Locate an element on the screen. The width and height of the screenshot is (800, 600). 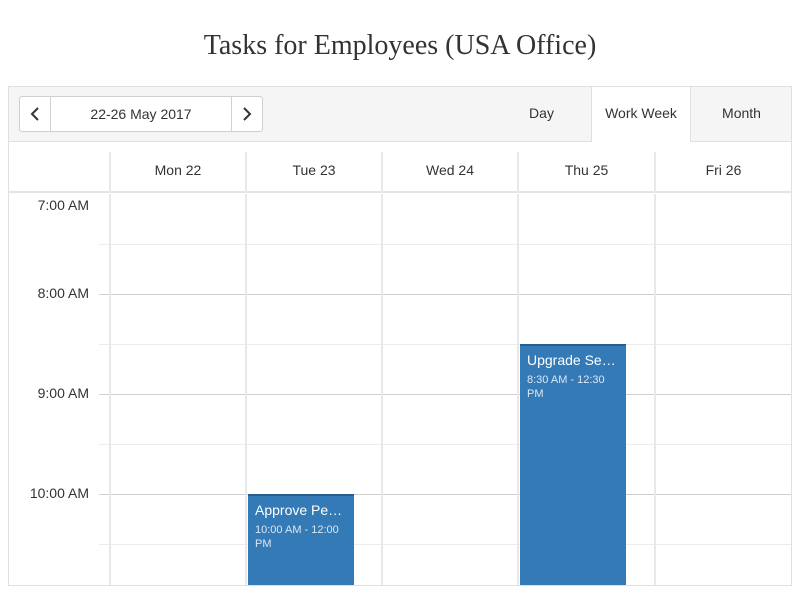
time-label-8am: 8:00 AM is located at coordinates (63, 293).